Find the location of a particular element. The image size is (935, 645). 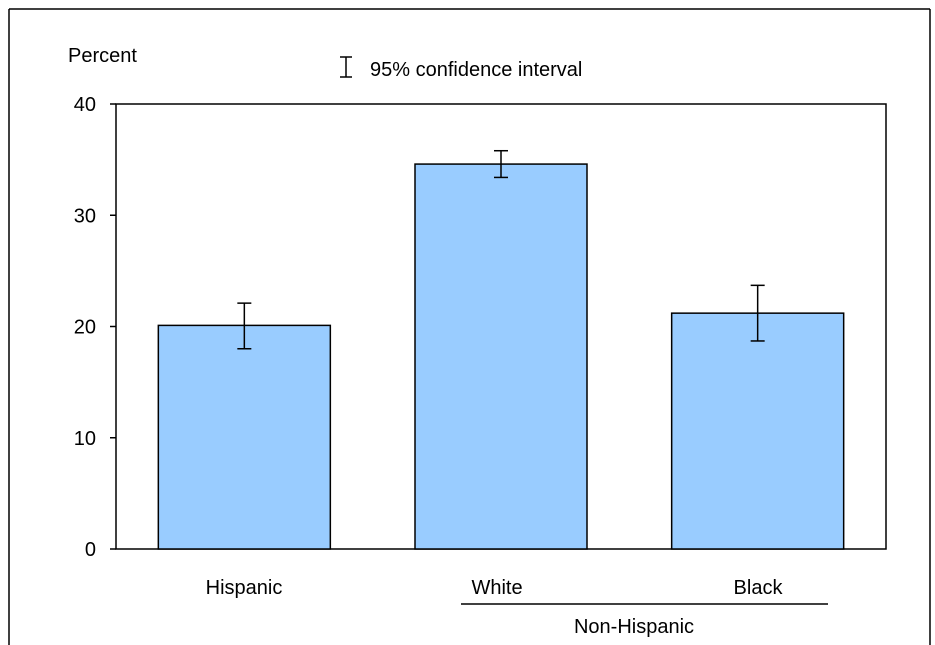

y-tick-label: 20 is located at coordinates (85, 328).